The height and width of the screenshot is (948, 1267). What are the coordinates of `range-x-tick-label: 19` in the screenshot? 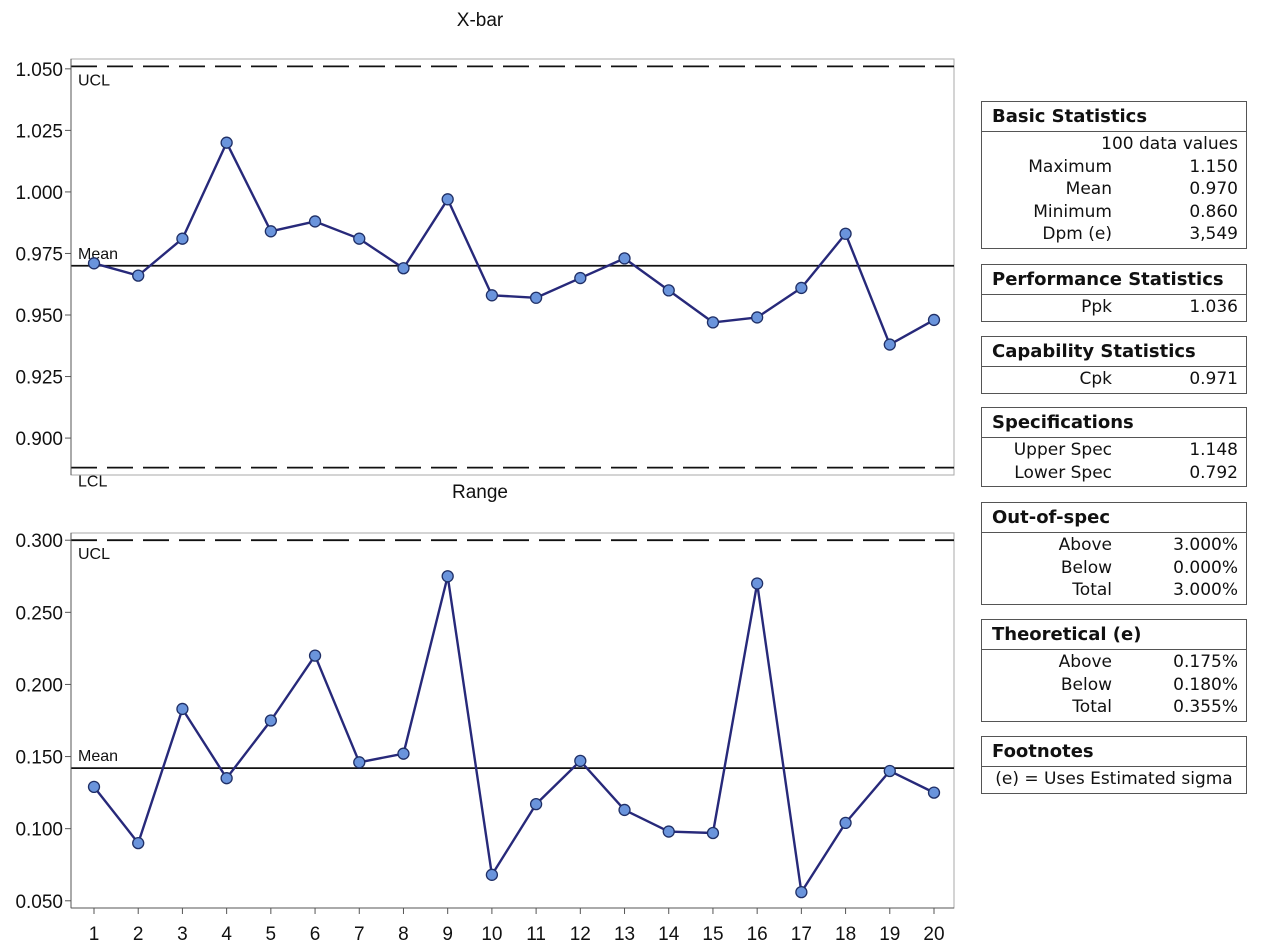 It's located at (889, 934).